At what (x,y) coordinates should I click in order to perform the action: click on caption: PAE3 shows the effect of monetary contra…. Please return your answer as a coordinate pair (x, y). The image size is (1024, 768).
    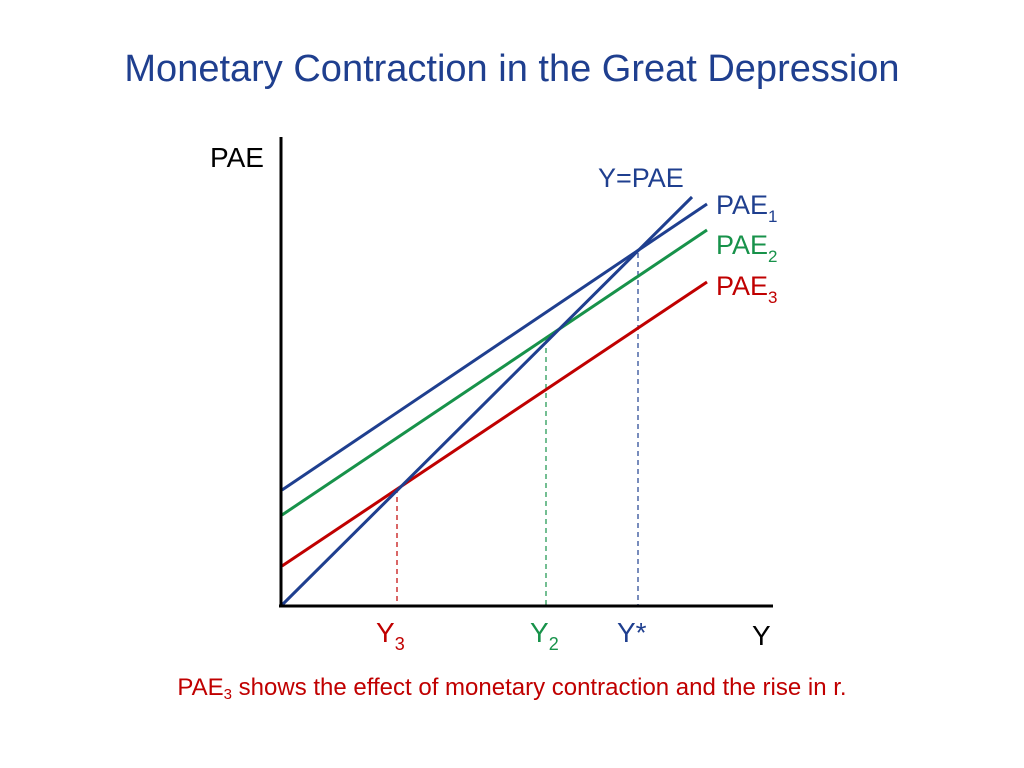
    Looking at the image, I should click on (512, 688).